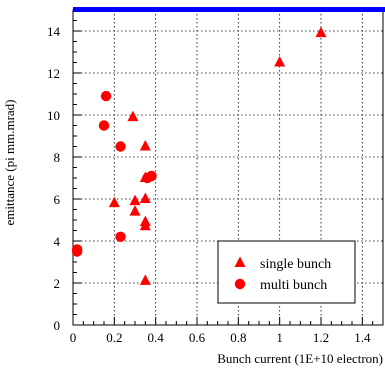 The image size is (385, 370). What do you see at coordinates (295, 264) in the screenshot?
I see `legend-label-single-bunch: single bunch` at bounding box center [295, 264].